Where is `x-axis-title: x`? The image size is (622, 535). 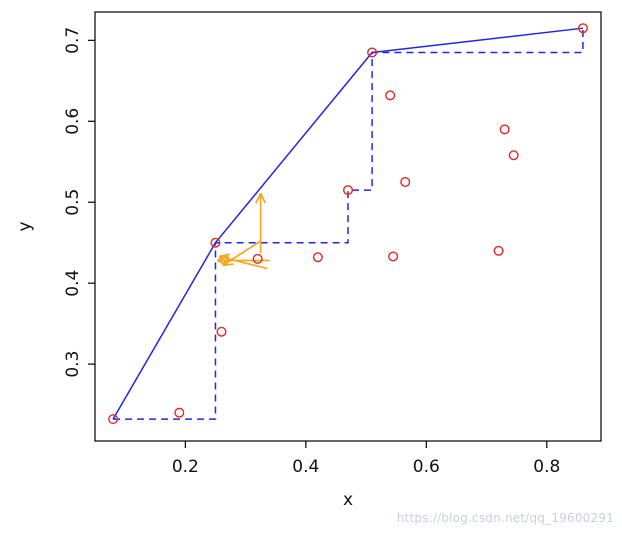
x-axis-title: x is located at coordinates (348, 500).